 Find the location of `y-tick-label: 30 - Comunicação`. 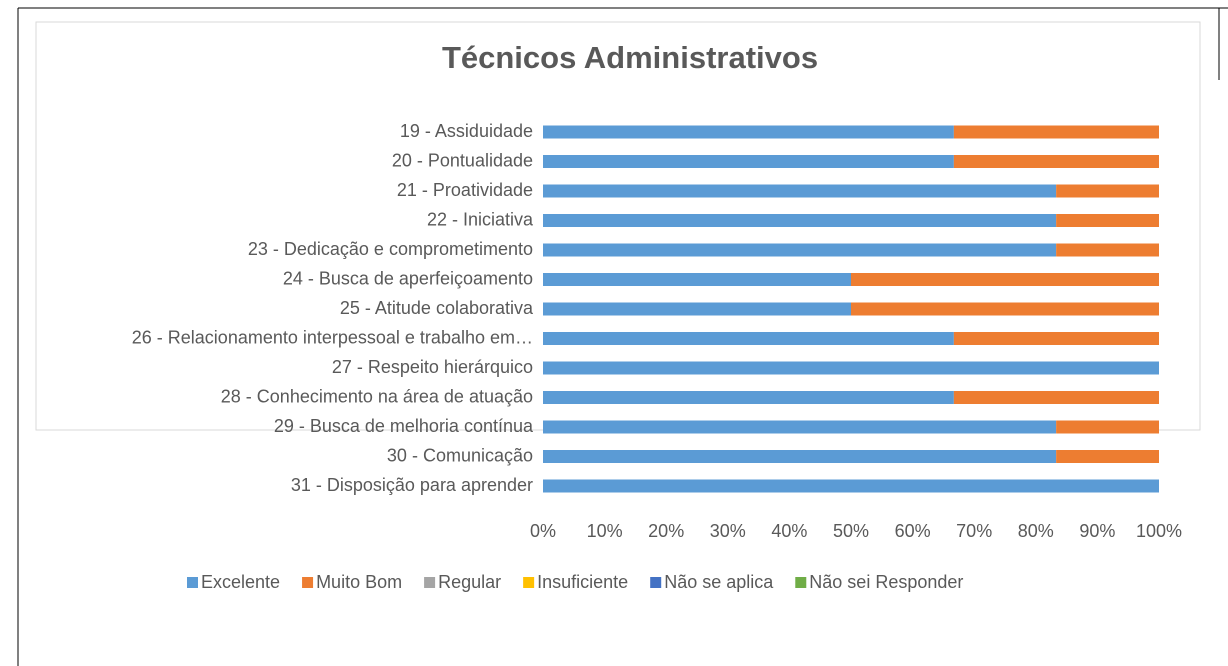

y-tick-label: 30 - Comunicação is located at coordinates (460, 455).